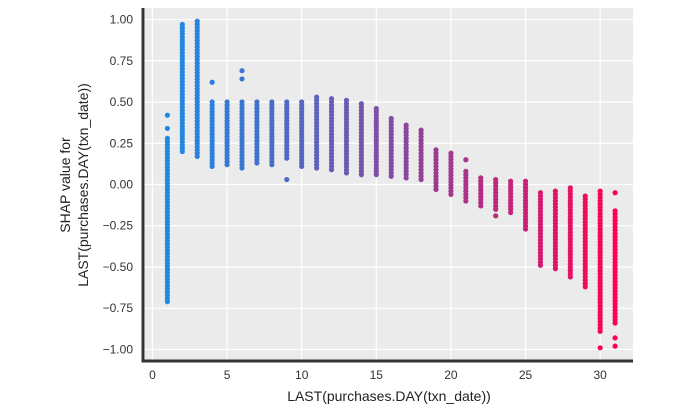  What do you see at coordinates (122, 185) in the screenshot?
I see `y-tick-label: 0.00` at bounding box center [122, 185].